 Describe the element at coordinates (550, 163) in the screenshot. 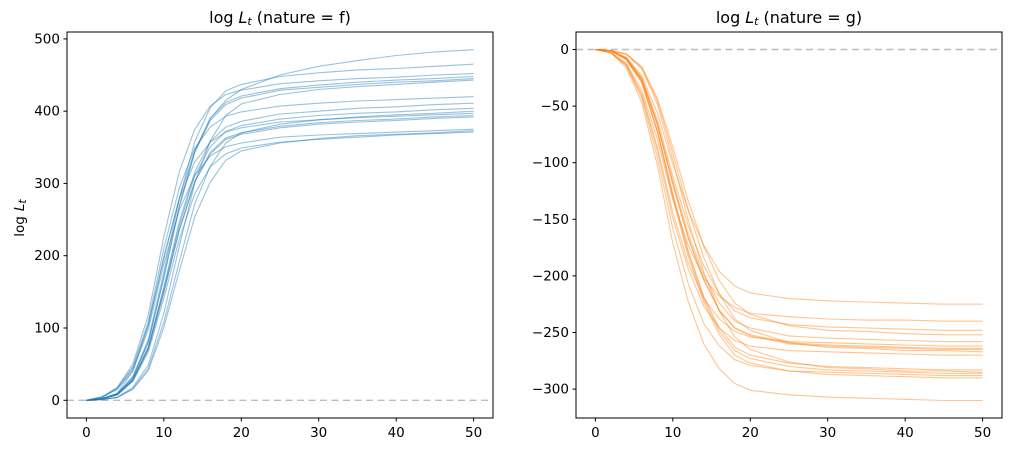

I see `y-tick-label: −100` at that location.